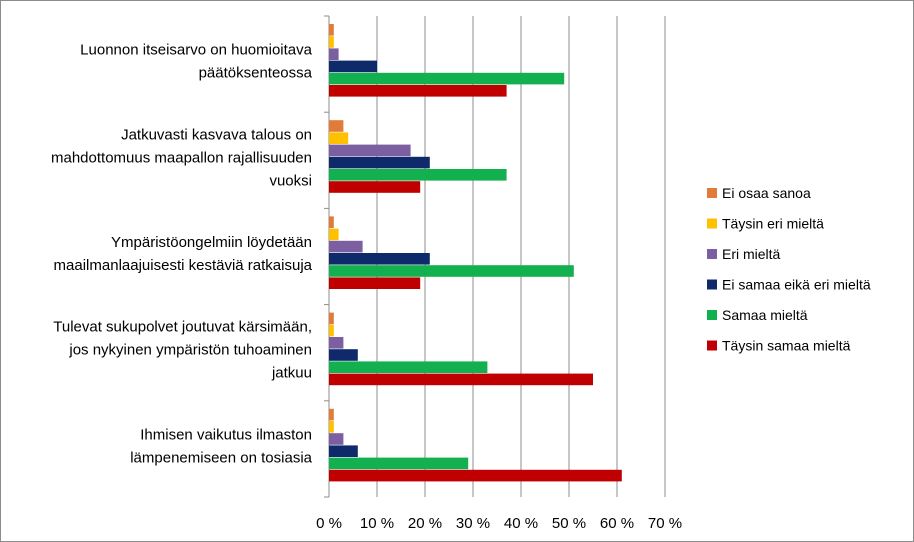 This screenshot has height=542, width=914. I want to click on category-label-line: mahdottomuus maapallon rajallisuuden, so click(181, 157).